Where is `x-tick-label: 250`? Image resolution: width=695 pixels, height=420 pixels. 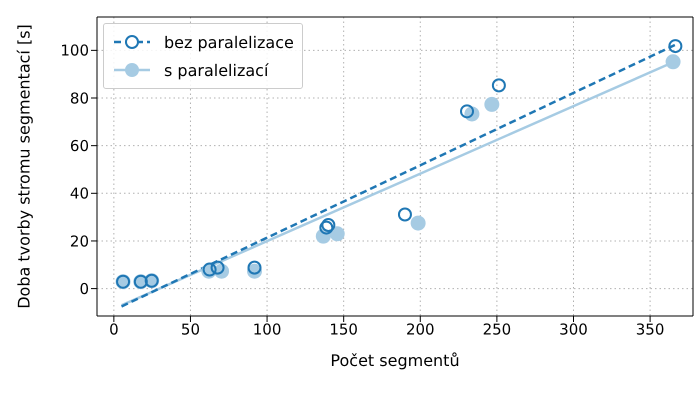
x-tick-label: 250 is located at coordinates (497, 329).